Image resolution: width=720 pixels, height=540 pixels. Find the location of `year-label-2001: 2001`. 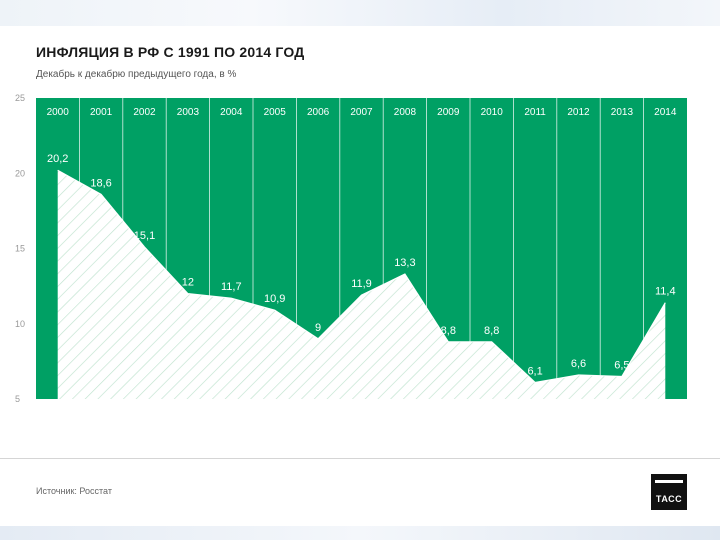

year-label-2001: 2001 is located at coordinates (101, 112).